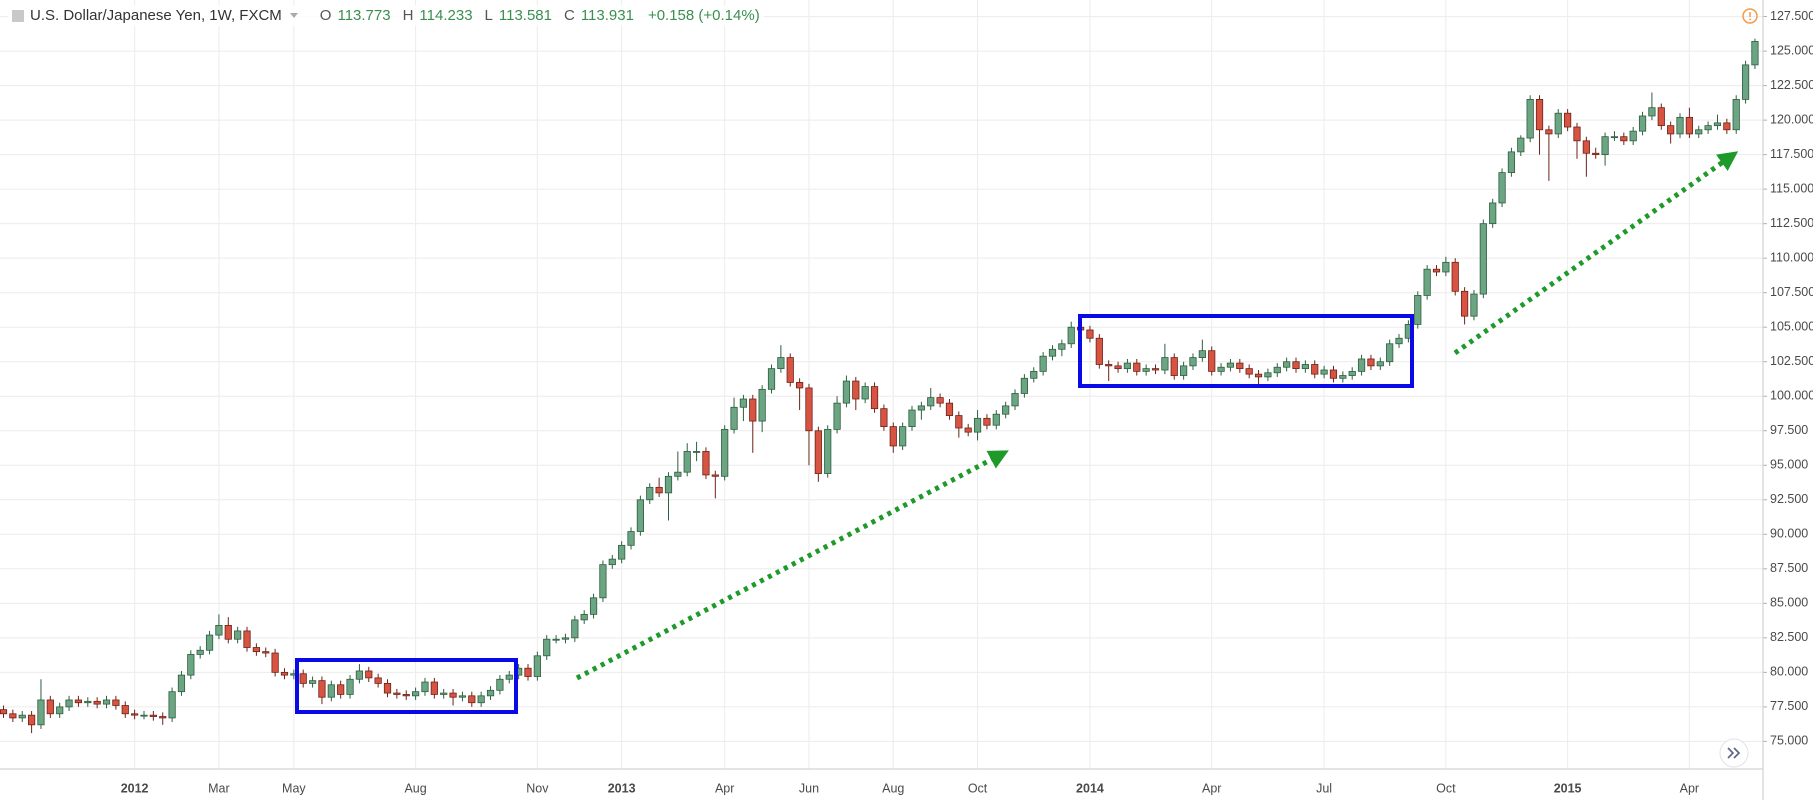 The height and width of the screenshot is (800, 1813). I want to click on y-tick-label: 125.000, so click(1791, 50).